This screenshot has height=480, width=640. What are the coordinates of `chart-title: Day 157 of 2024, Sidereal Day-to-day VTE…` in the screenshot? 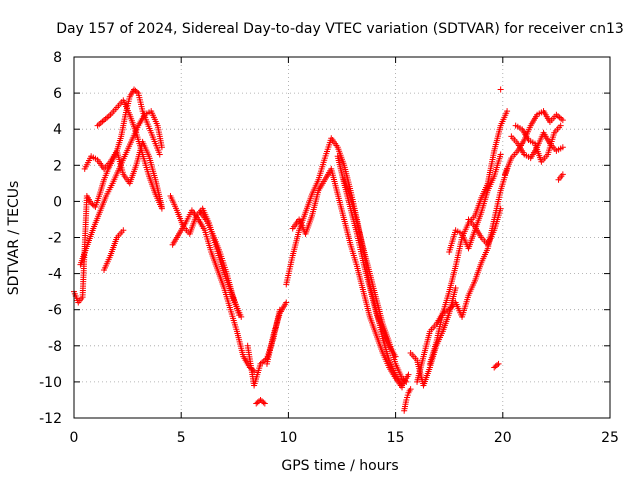 It's located at (340, 29).